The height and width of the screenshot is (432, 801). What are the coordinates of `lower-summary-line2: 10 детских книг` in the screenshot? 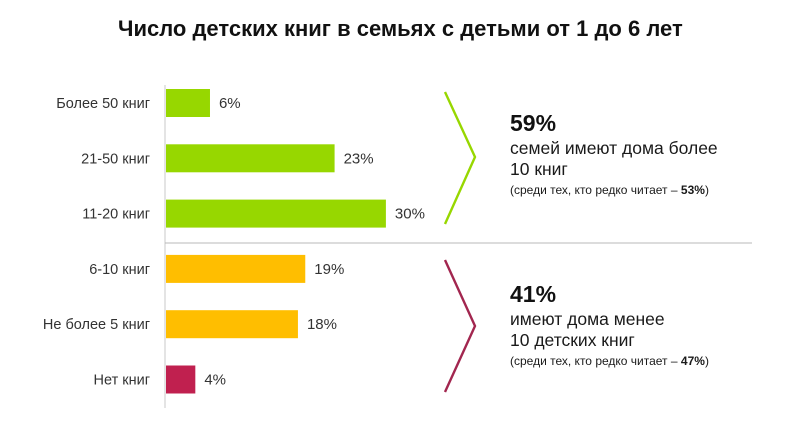 It's located at (572, 339).